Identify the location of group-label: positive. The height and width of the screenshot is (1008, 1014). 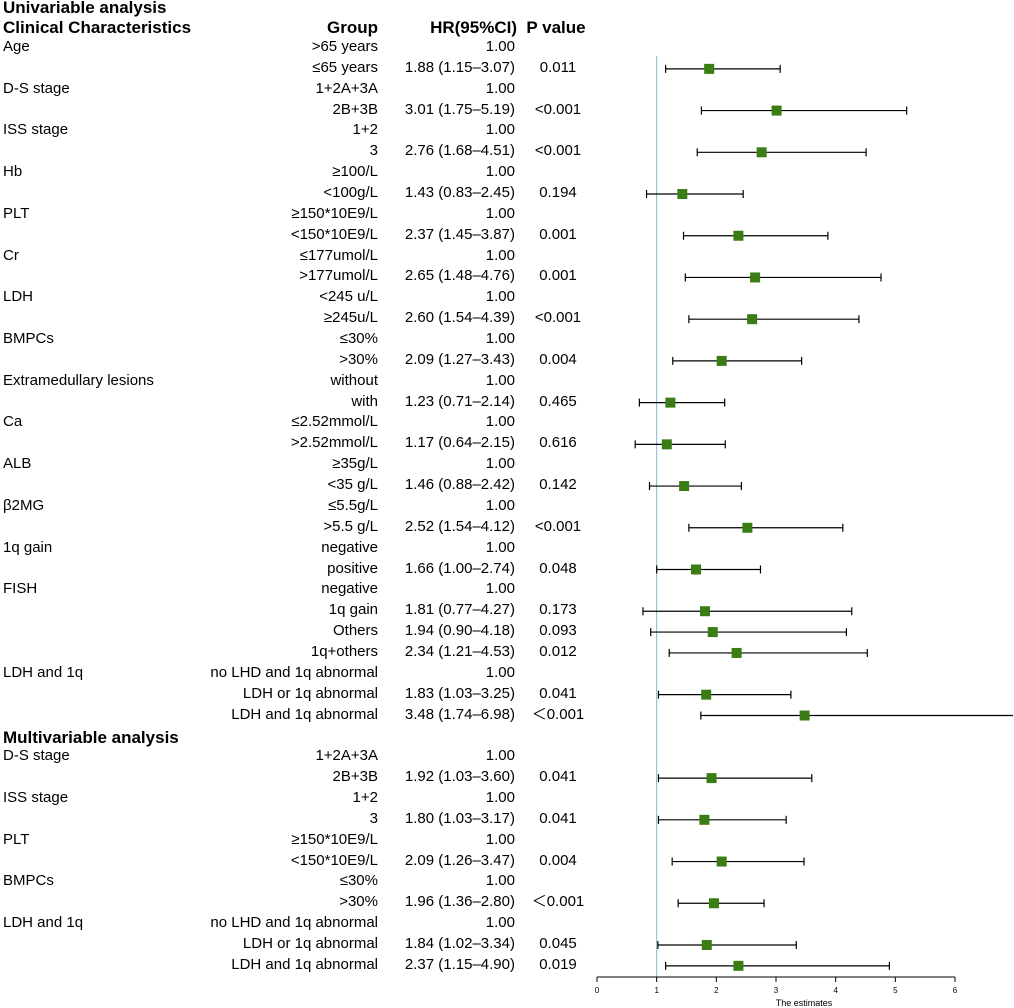
(352, 568).